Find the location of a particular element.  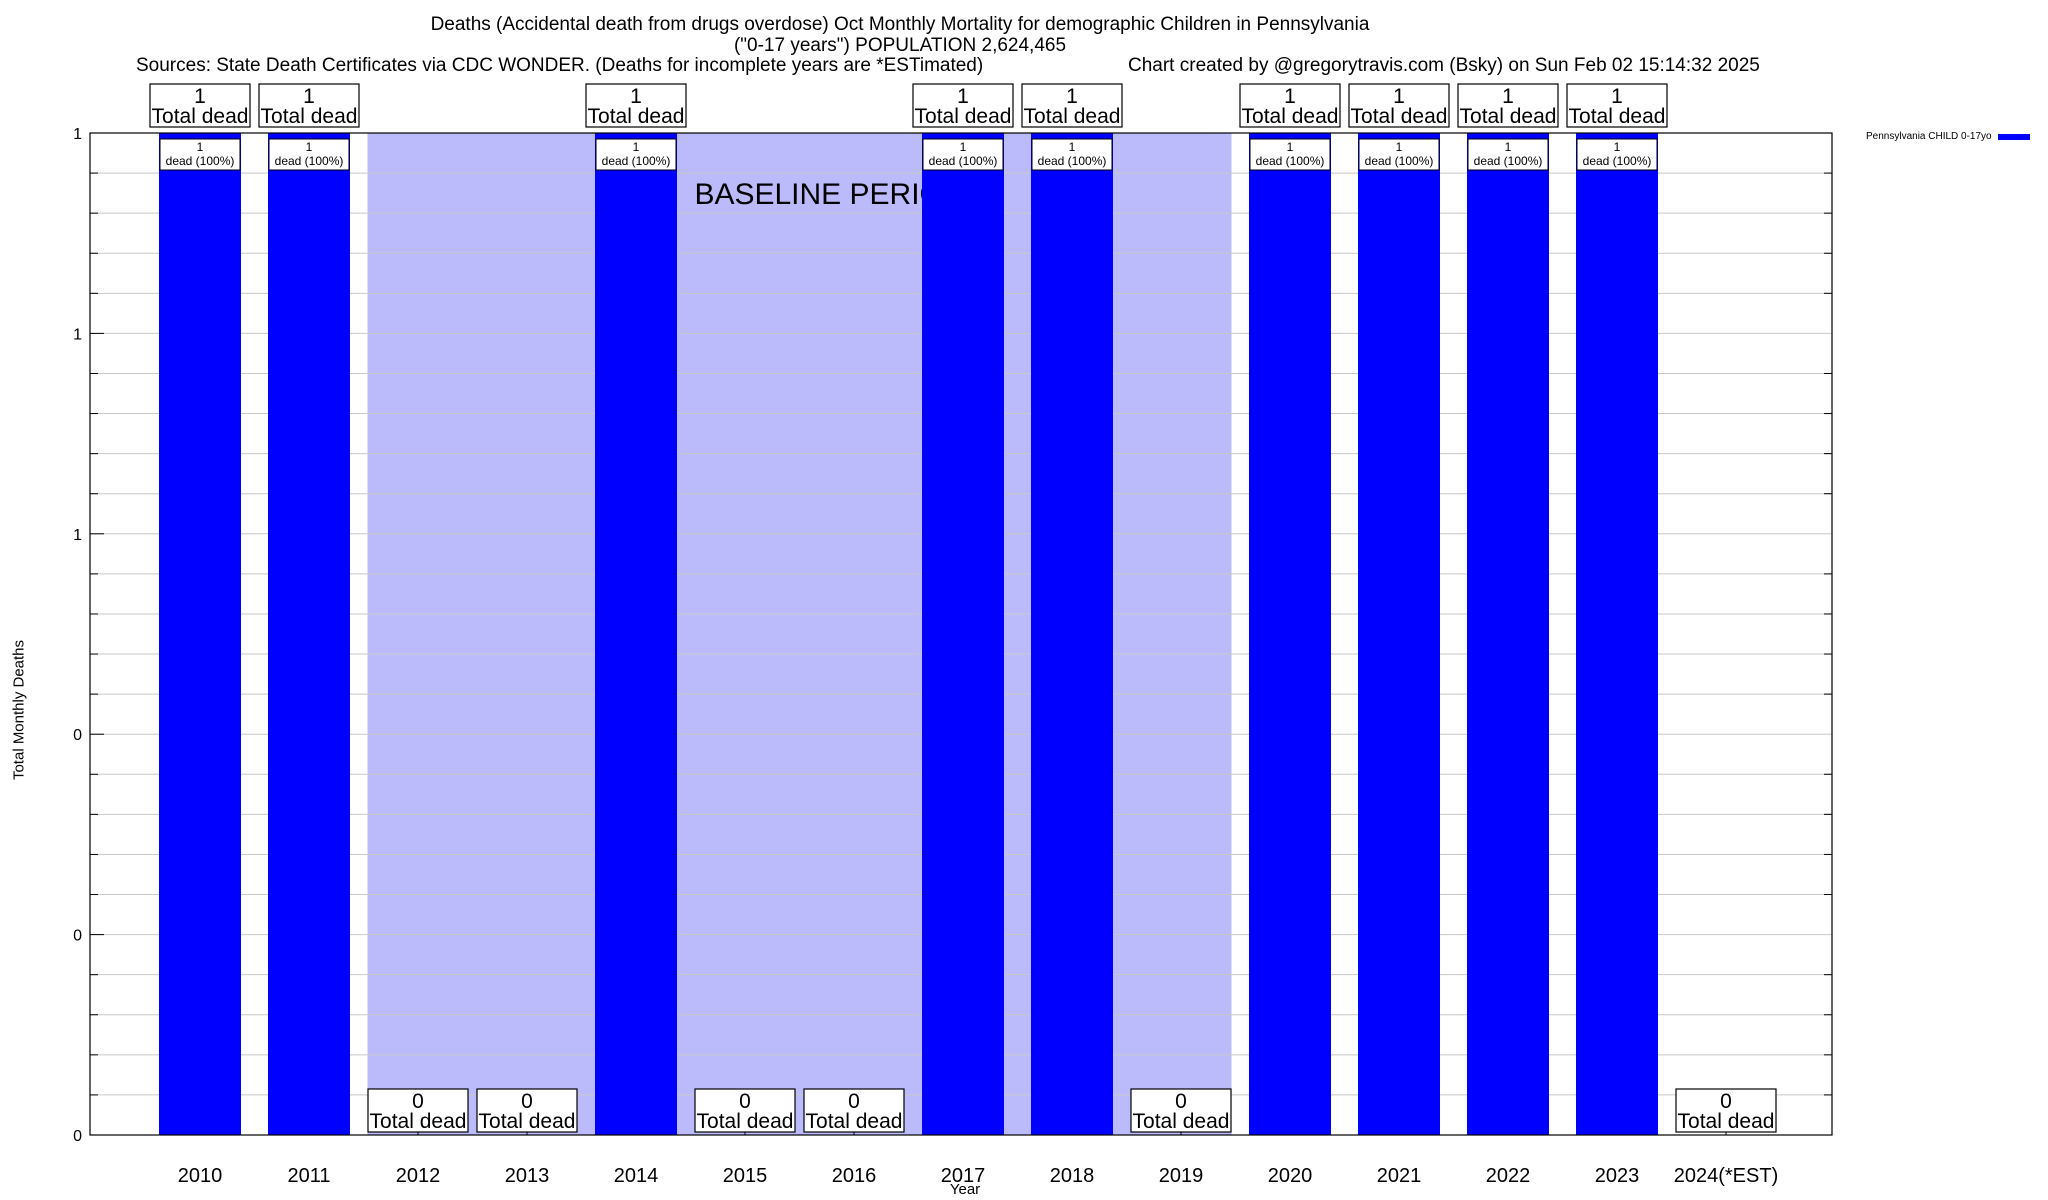

x-tick-label: 2016 is located at coordinates (854, 1176).